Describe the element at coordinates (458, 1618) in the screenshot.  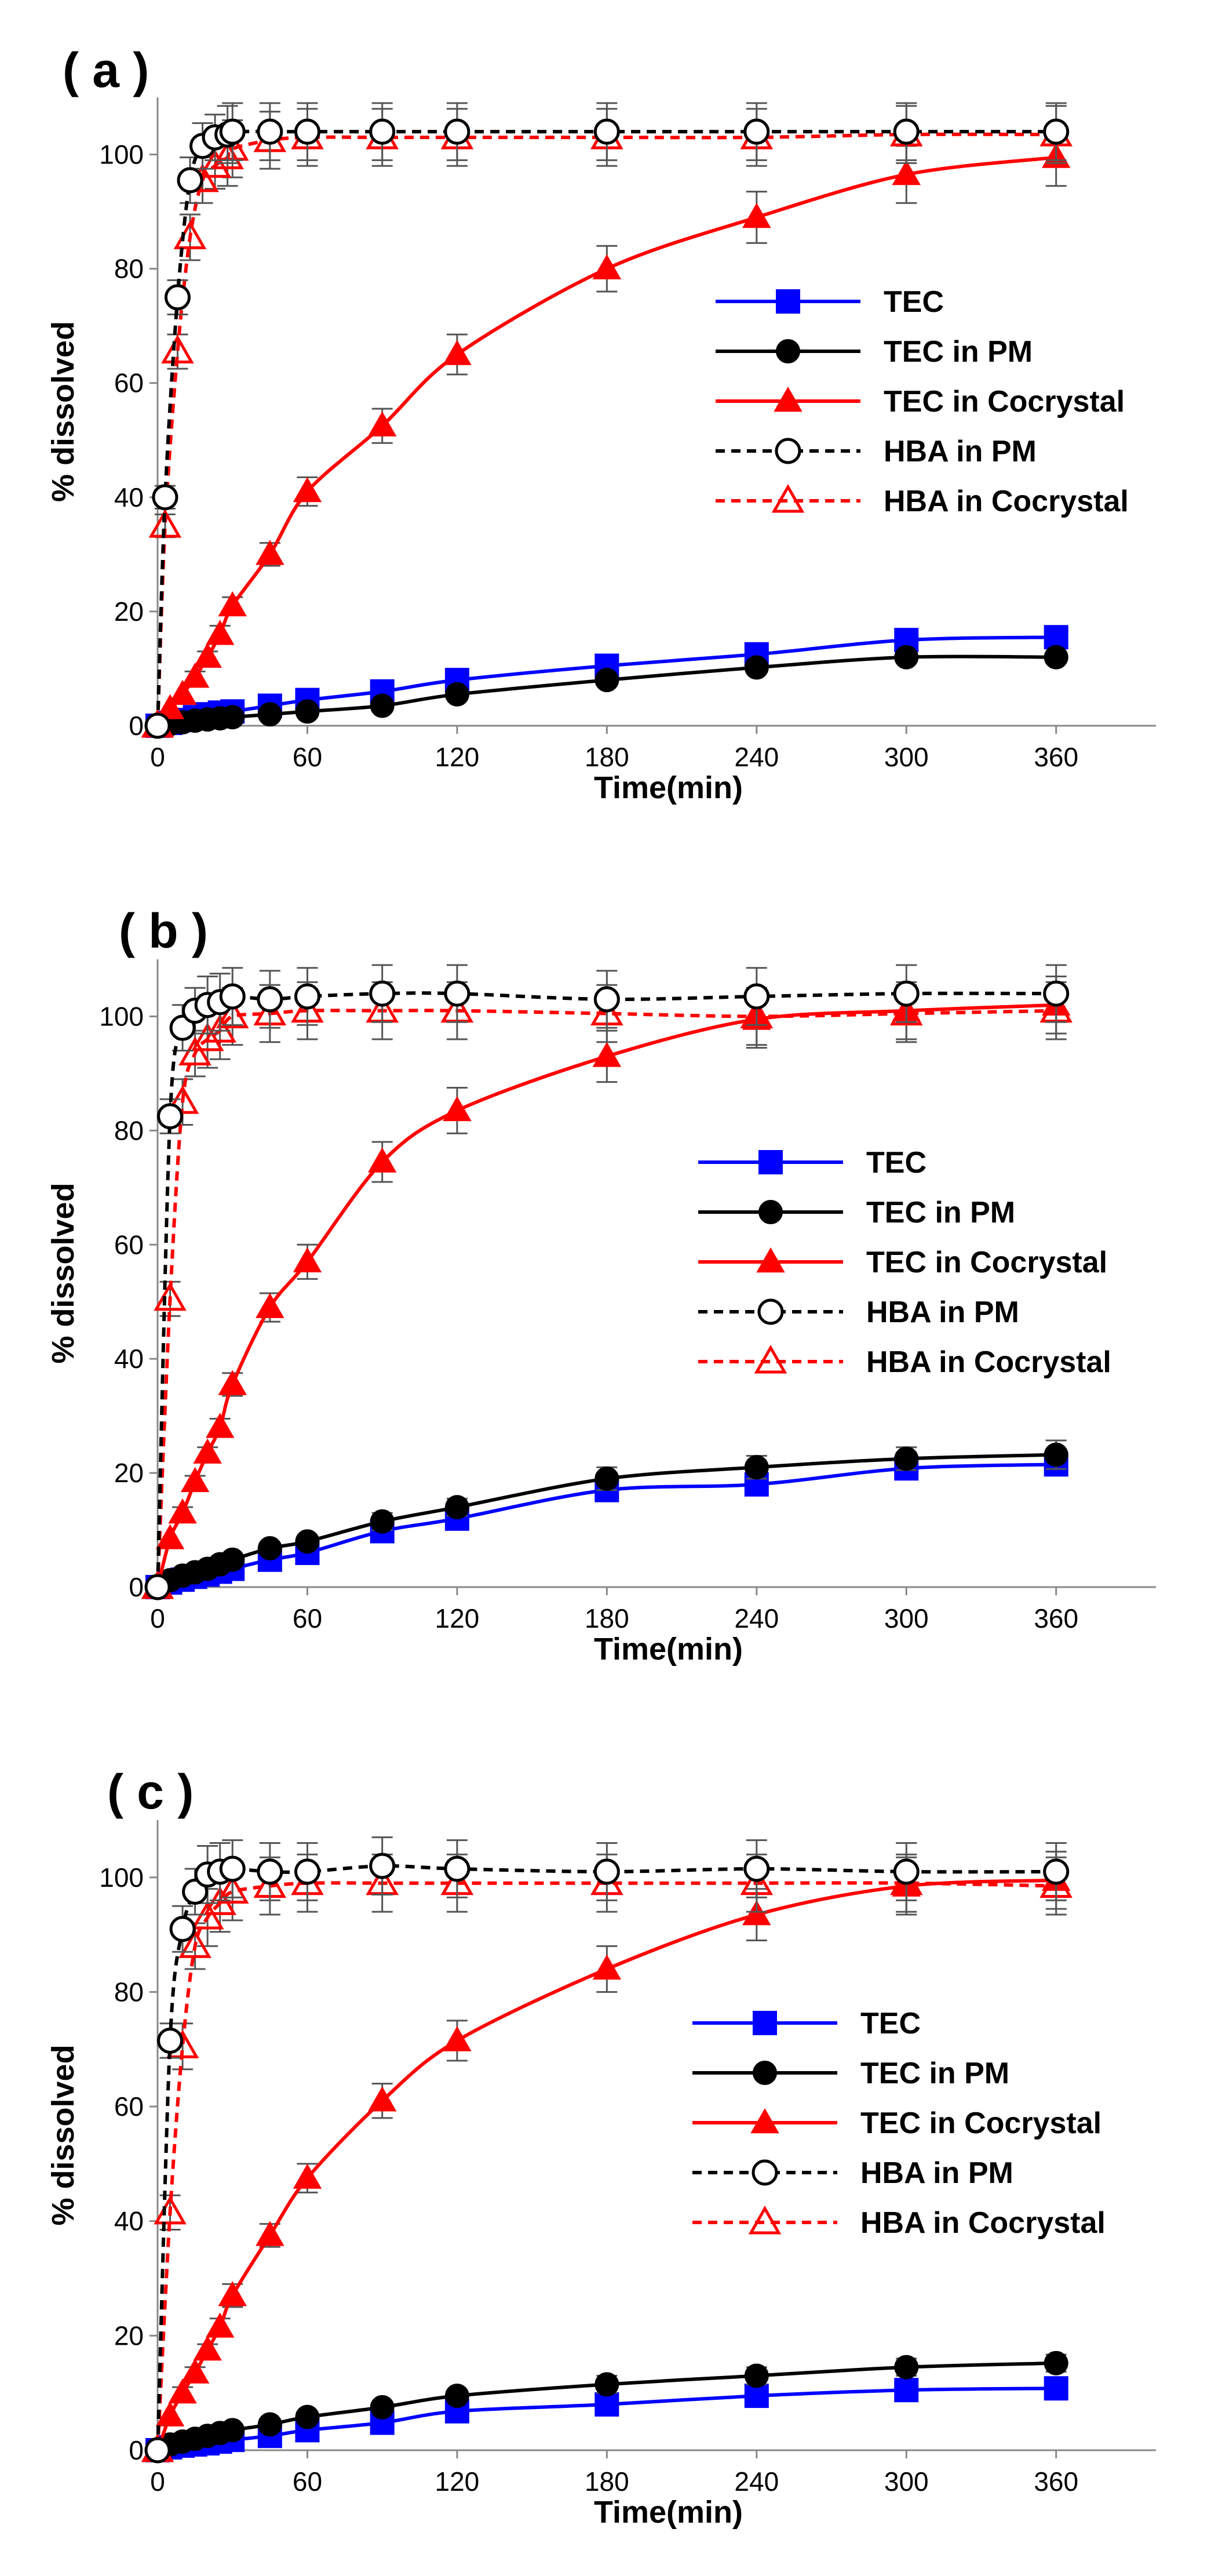
I see `x-tick-label: 120` at that location.